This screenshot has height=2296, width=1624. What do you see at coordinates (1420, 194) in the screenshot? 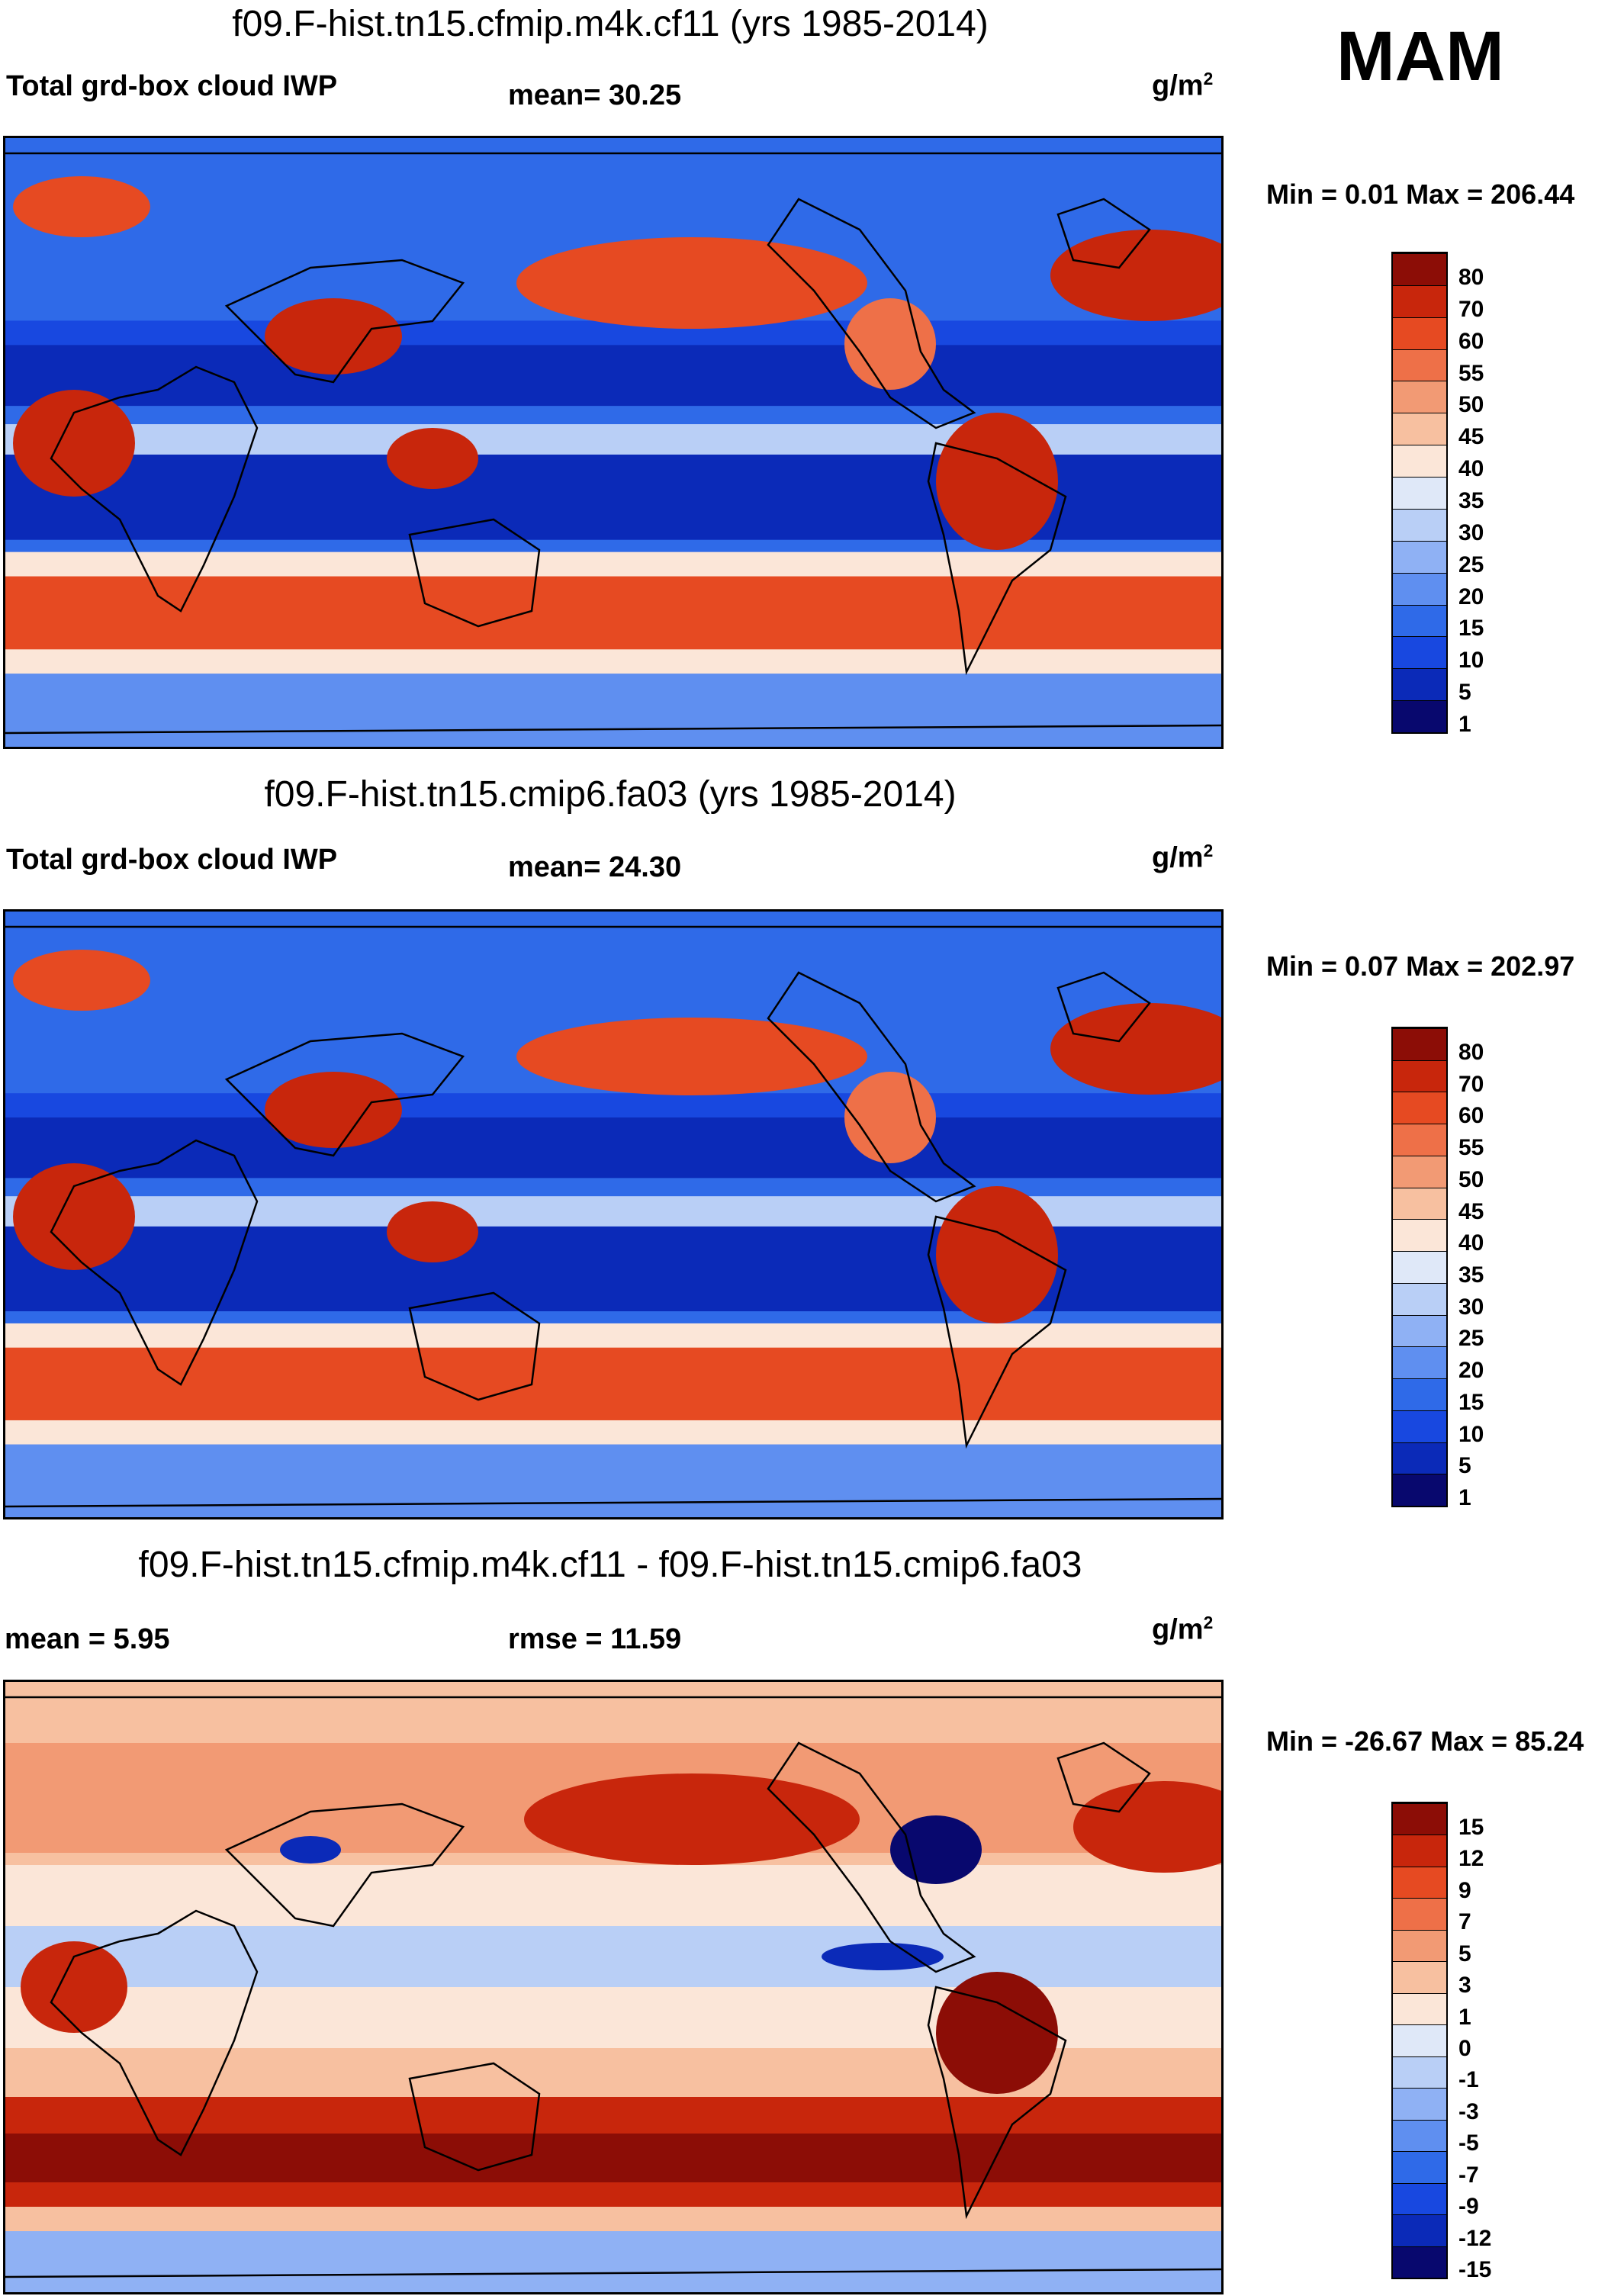
I see `panel-1-minmax: Min = 0.01 Max = 206.44` at bounding box center [1420, 194].